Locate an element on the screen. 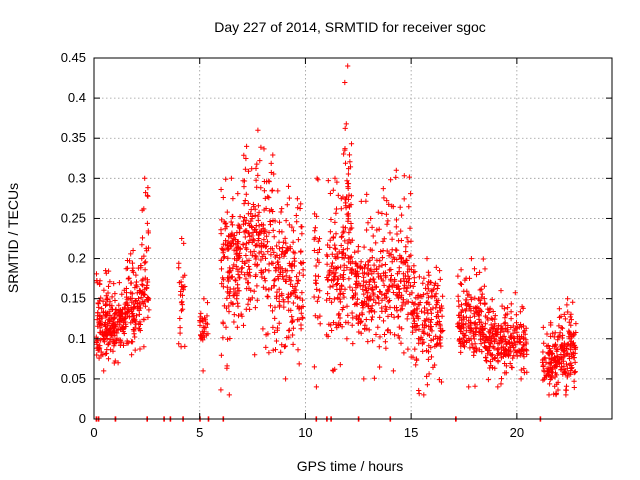 This screenshot has height=480, width=640. y-tick-label: 0.1 is located at coordinates (77, 338).